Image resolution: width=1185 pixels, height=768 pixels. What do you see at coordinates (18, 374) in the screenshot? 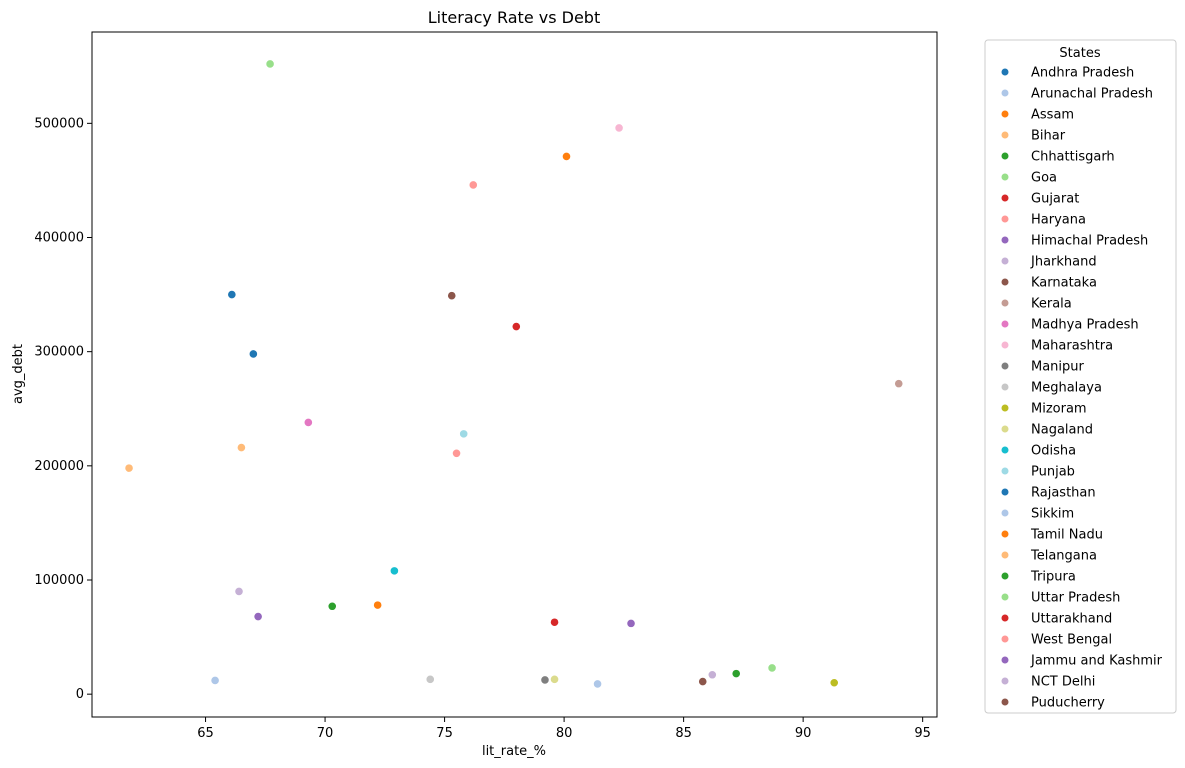
I see `y-axis-label: avg_debt` at bounding box center [18, 374].